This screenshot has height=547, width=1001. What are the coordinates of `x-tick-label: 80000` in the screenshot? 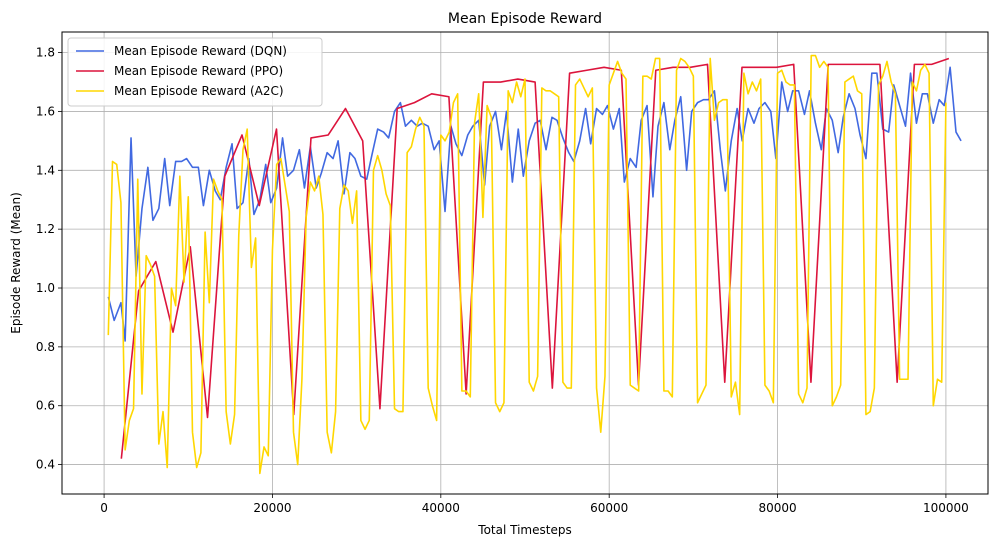 It's located at (777, 508).